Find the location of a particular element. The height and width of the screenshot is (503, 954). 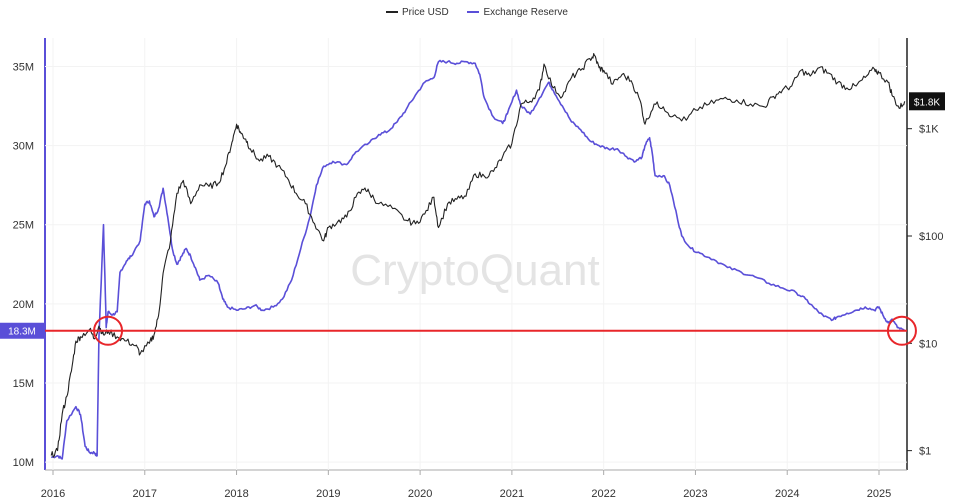

watermark: CryptoQuant is located at coordinates (474, 270).